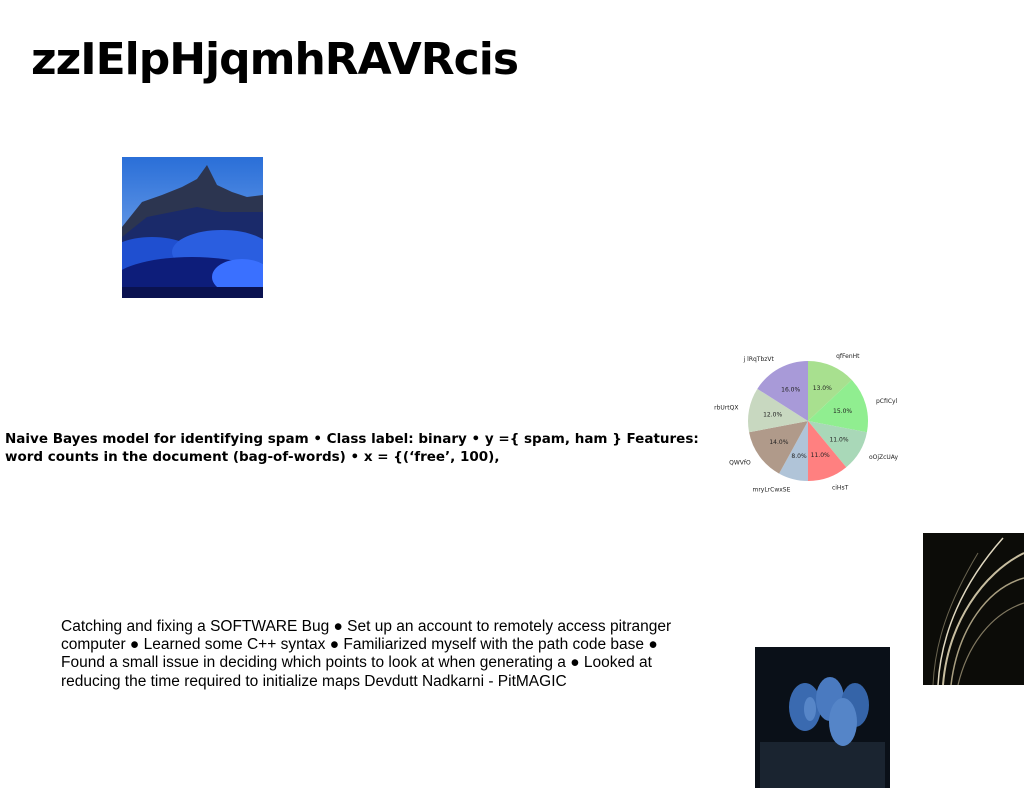 The width and height of the screenshot is (1024, 788). What do you see at coordinates (759, 359) in the screenshot?
I see `pie-category-label: j lRqTbzVt` at bounding box center [759, 359].